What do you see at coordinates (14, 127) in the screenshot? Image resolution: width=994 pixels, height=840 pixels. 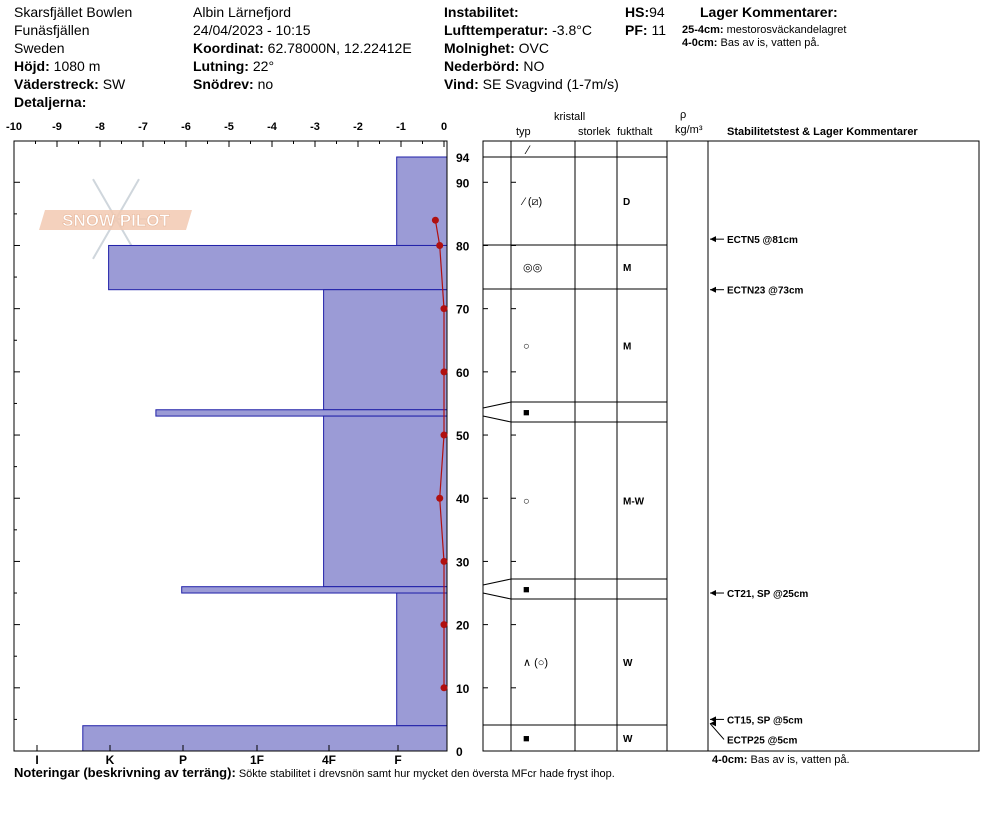 I see `temp-tick-label: -10` at bounding box center [14, 127].